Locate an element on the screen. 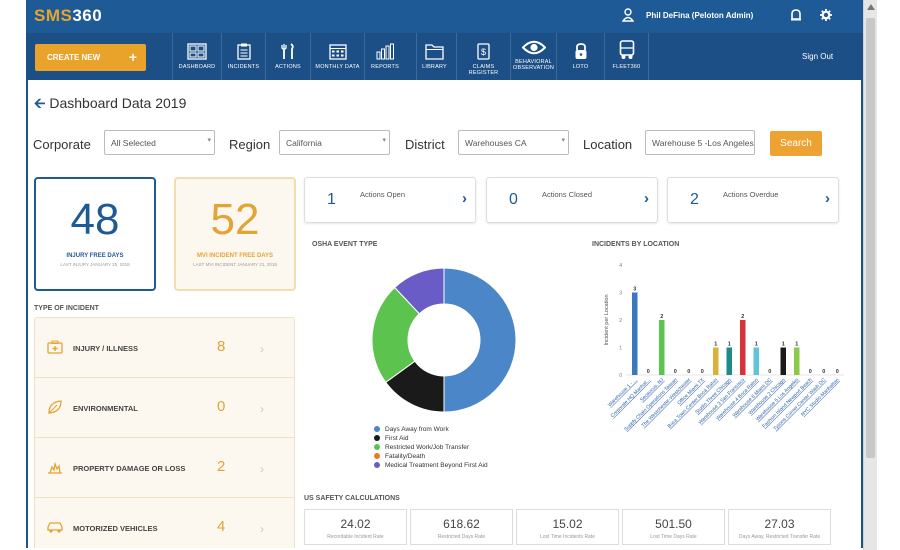 This screenshot has width=900, height=550. vertical-scrollbar is located at coordinates (870, 275).